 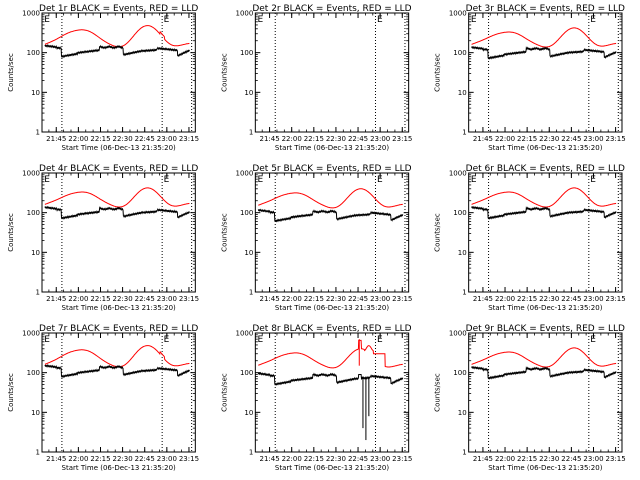 What do you see at coordinates (331, 329) in the screenshot?
I see `chart-title: Det 8r BLACK = Events, RED = LLD` at bounding box center [331, 329].